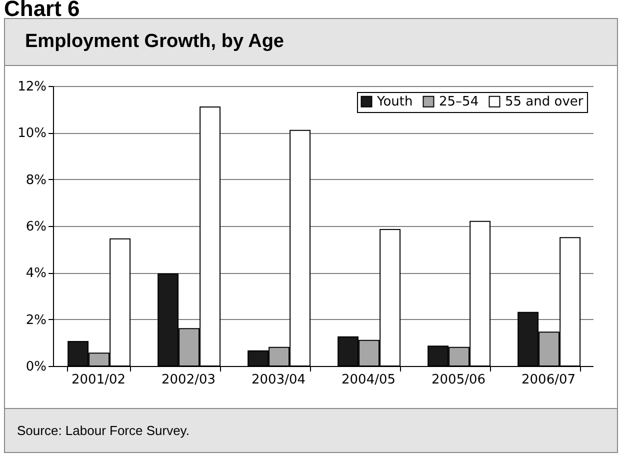 Image resolution: width=622 pixels, height=476 pixels. I want to click on chart-title: Chart 6, so click(42, 10).